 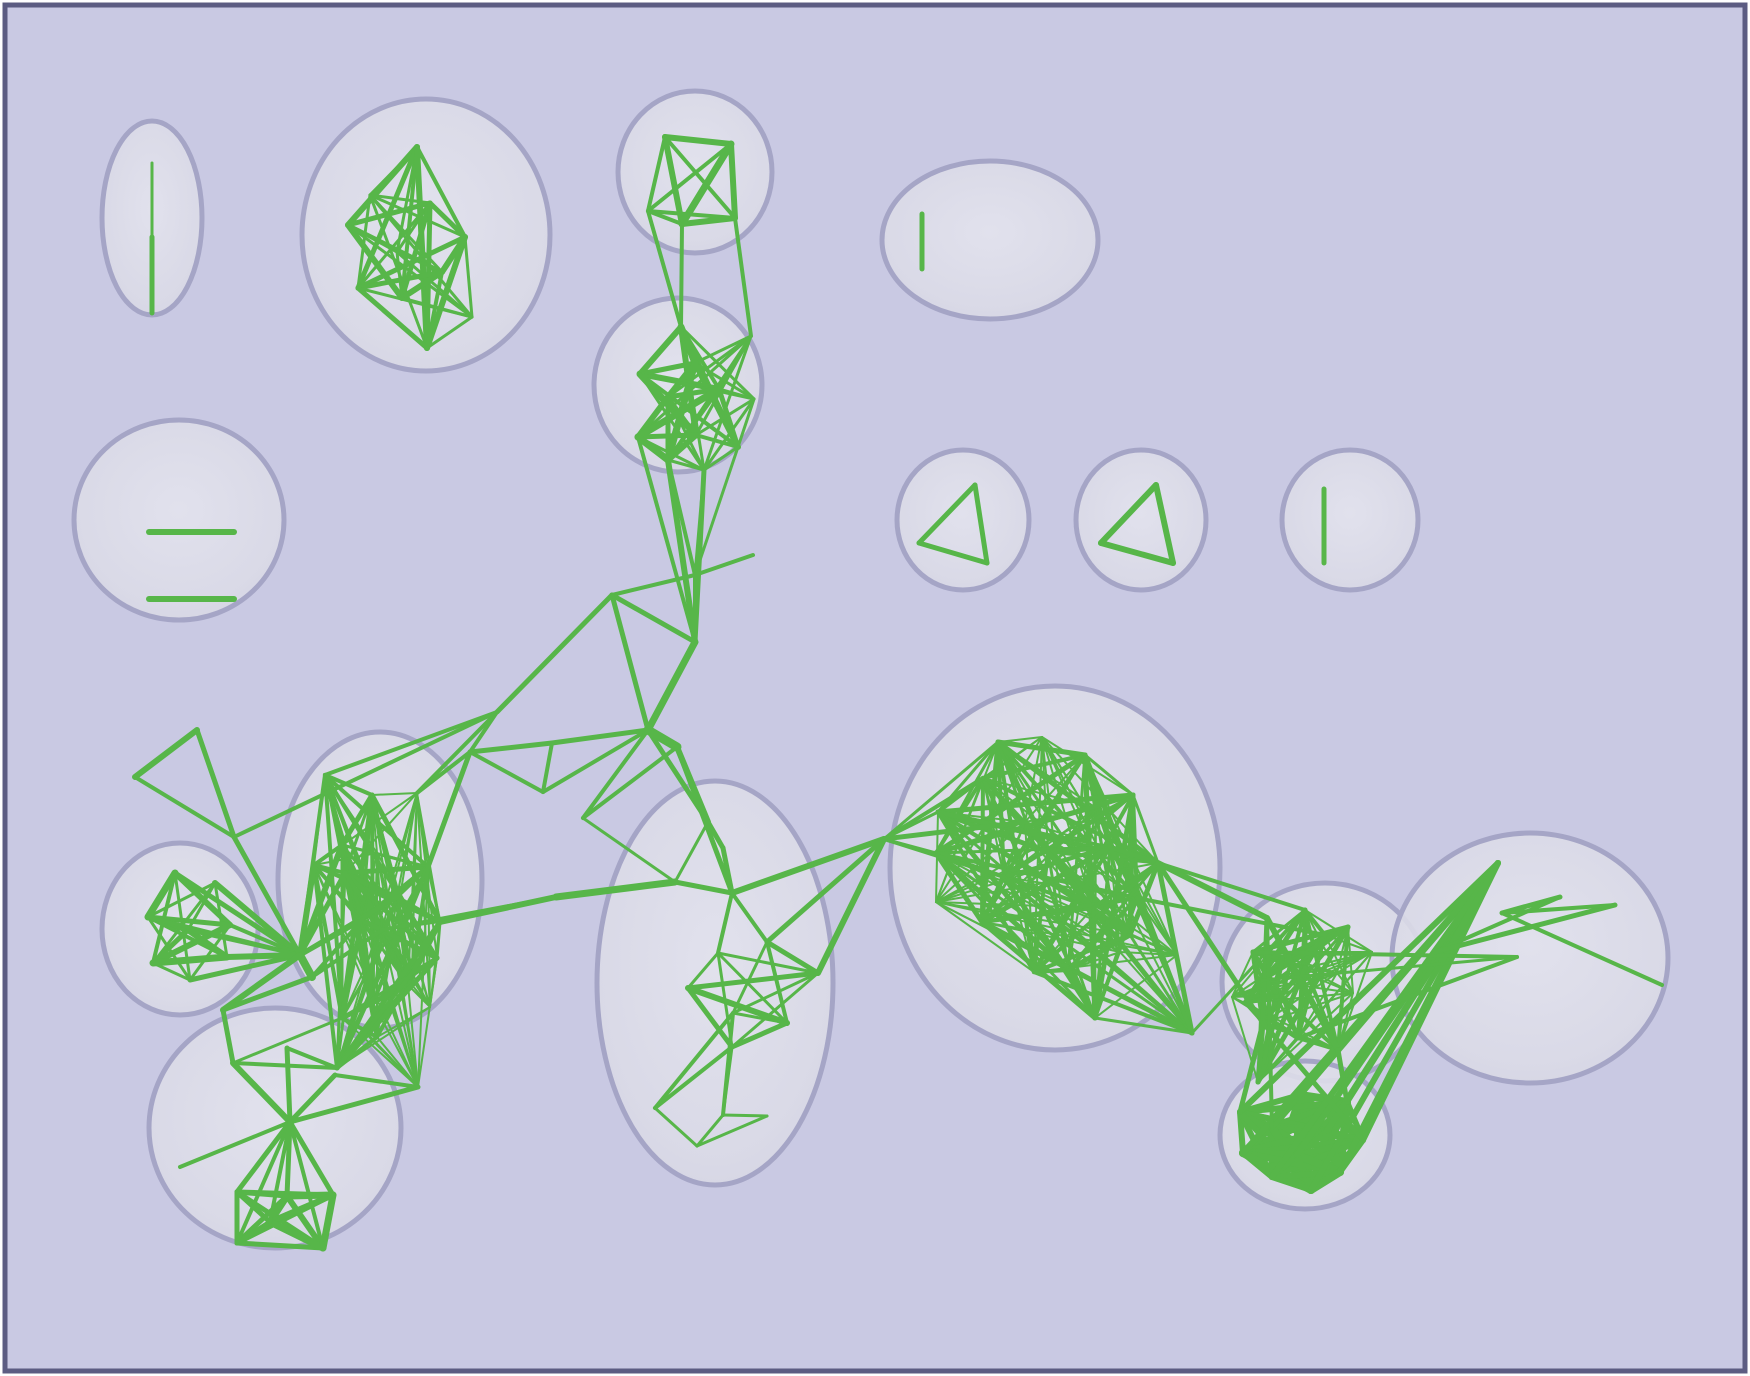 What do you see at coordinates (179, 520) in the screenshot?
I see `cluster-ellipse-nucleotide-metabolism` at bounding box center [179, 520].